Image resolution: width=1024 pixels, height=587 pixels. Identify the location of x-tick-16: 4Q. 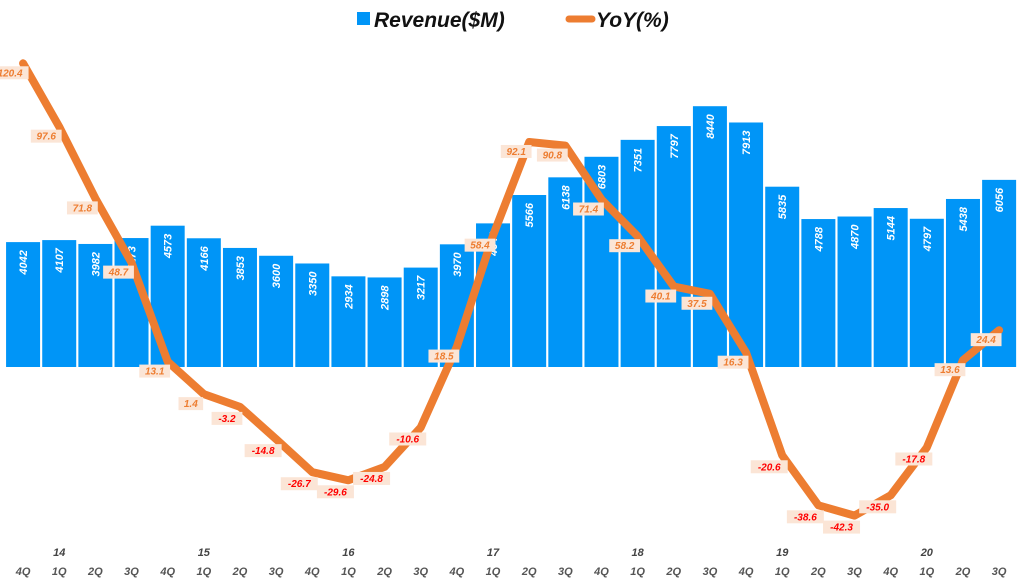
(601, 572).